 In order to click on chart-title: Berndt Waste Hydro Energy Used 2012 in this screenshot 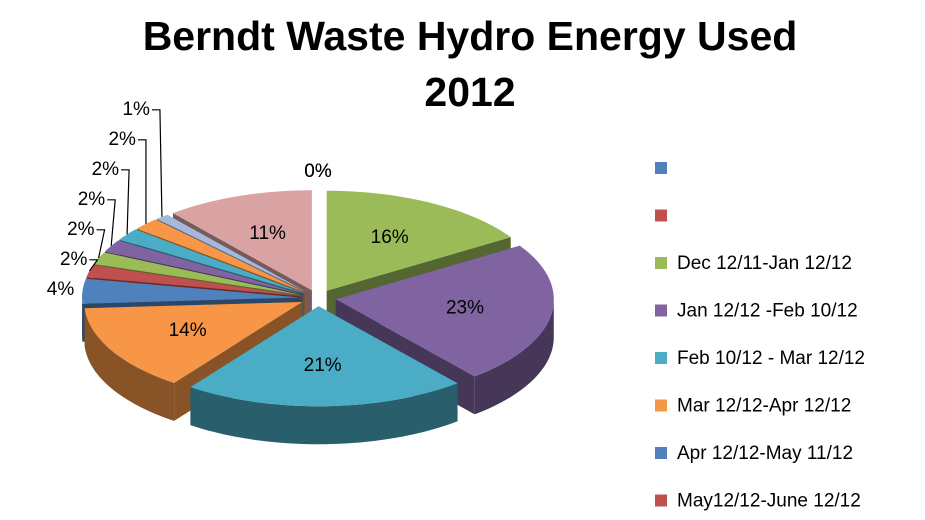, I will do `click(470, 64)`.